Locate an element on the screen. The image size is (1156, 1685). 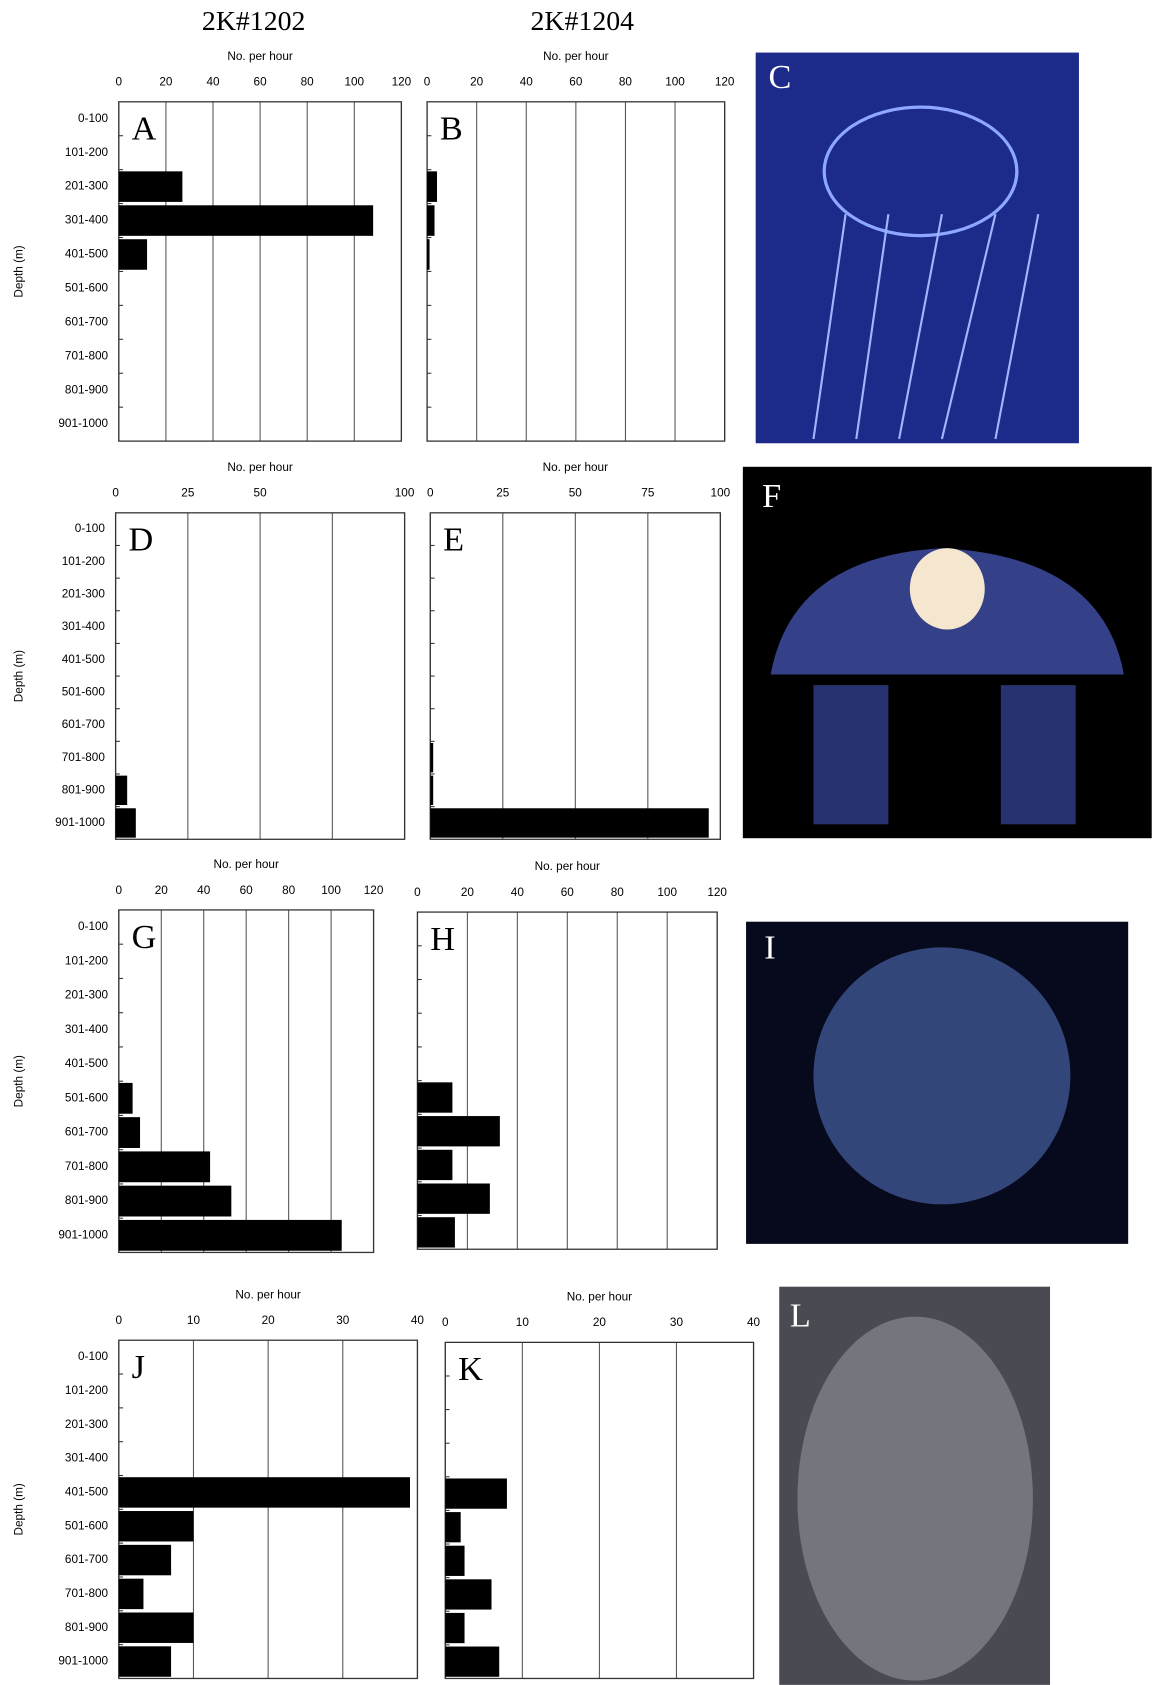
panel-letter: L is located at coordinates (800, 1316).